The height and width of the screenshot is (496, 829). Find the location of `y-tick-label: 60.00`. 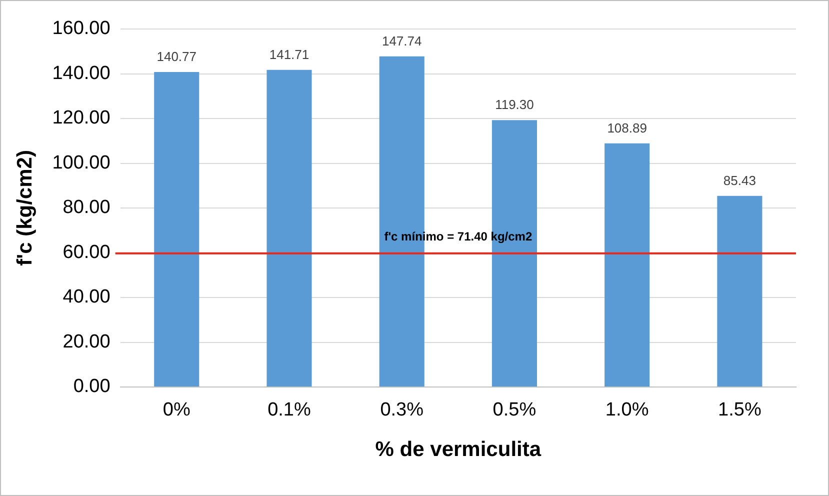

y-tick-label: 60.00 is located at coordinates (86, 252).